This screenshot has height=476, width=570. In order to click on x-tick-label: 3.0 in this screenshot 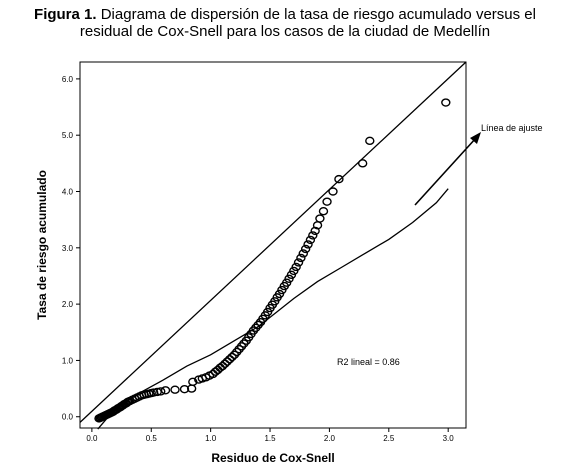, I will do `click(449, 438)`.